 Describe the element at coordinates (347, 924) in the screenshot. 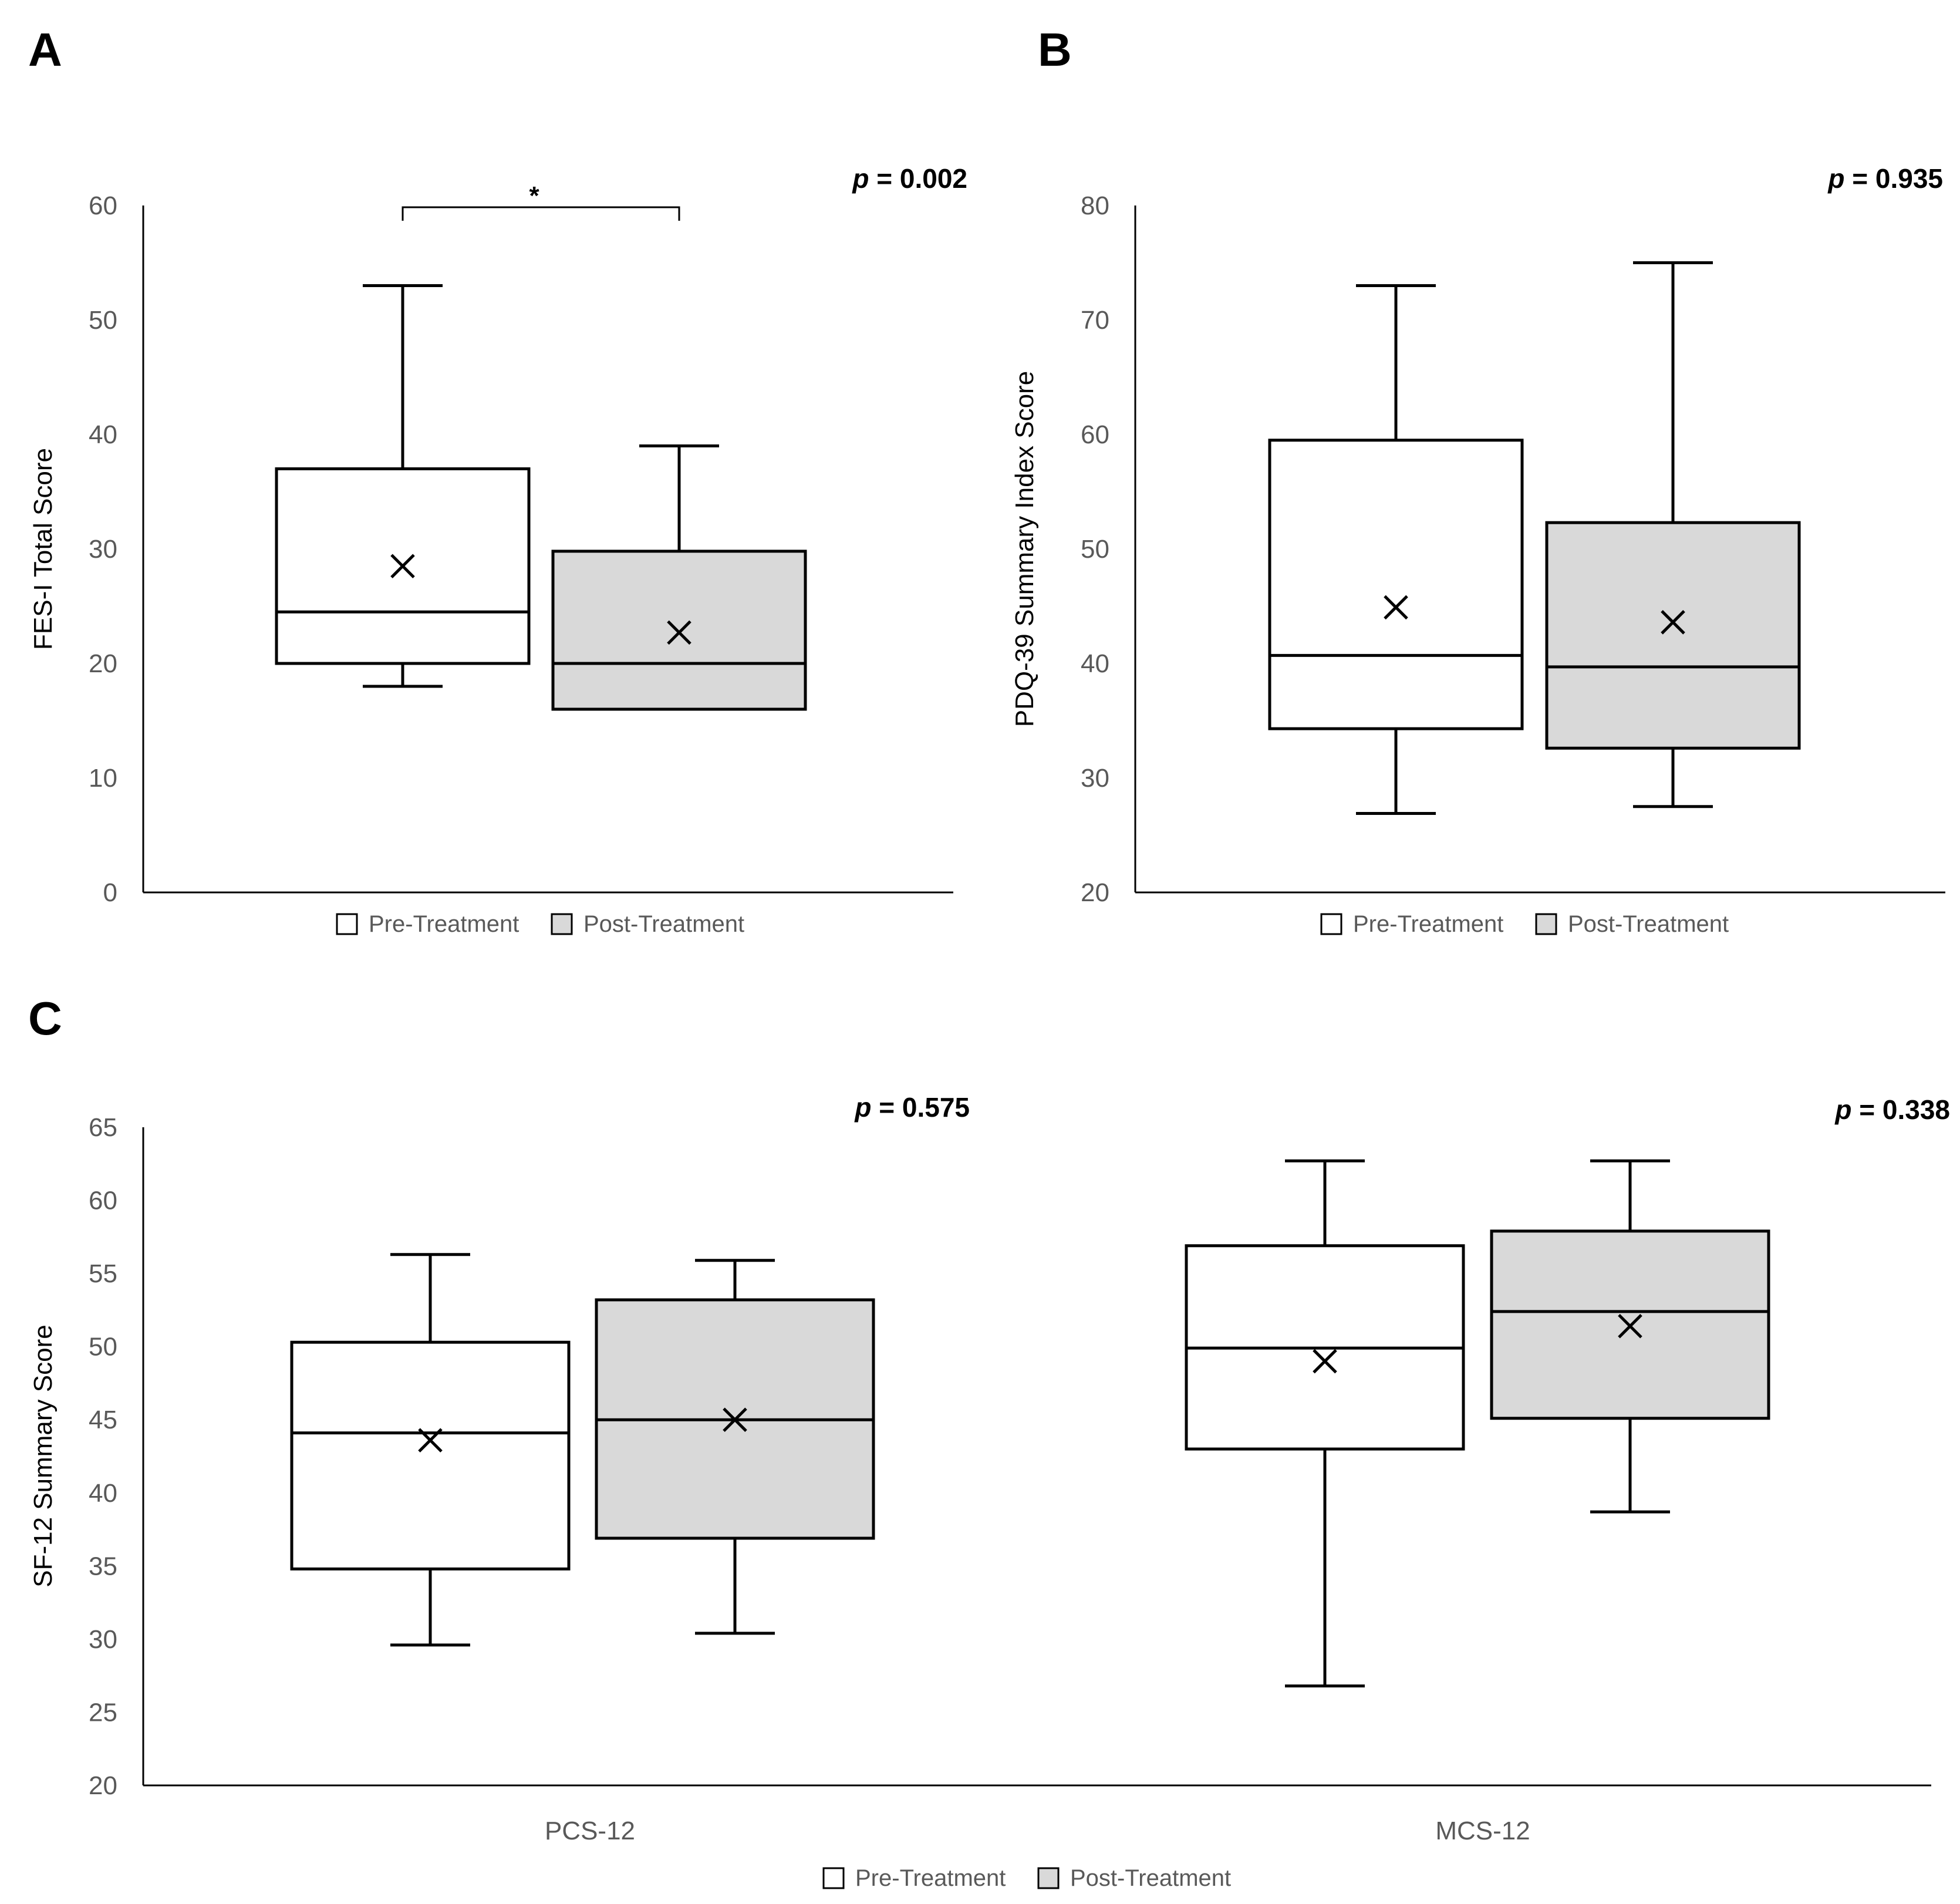

I see `legend-swatch-pre-a` at that location.